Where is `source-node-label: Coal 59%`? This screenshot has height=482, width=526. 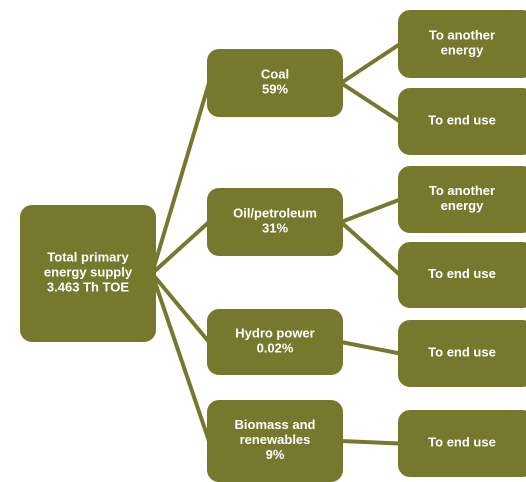
source-node-label: Coal 59% is located at coordinates (275, 82).